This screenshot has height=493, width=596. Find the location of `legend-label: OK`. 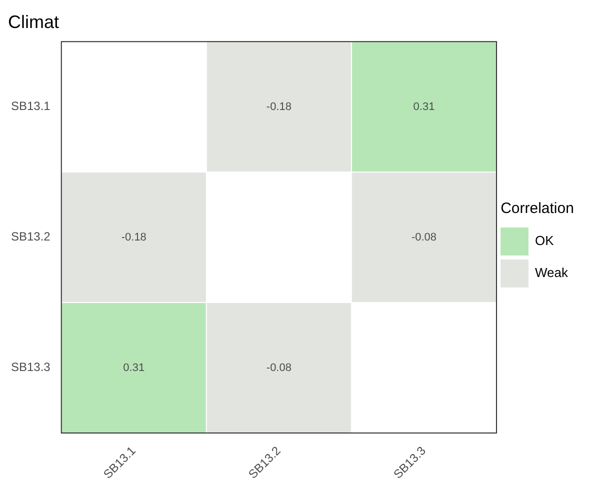

legend-label: OK is located at coordinates (544, 240).